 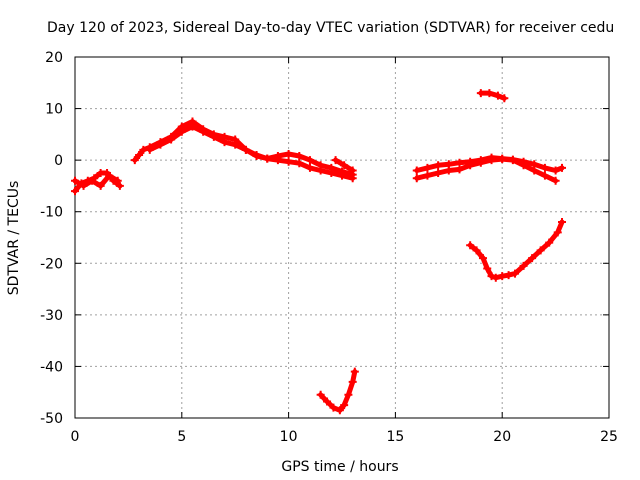 I want to click on x-tick-label: 20, so click(x=502, y=437).